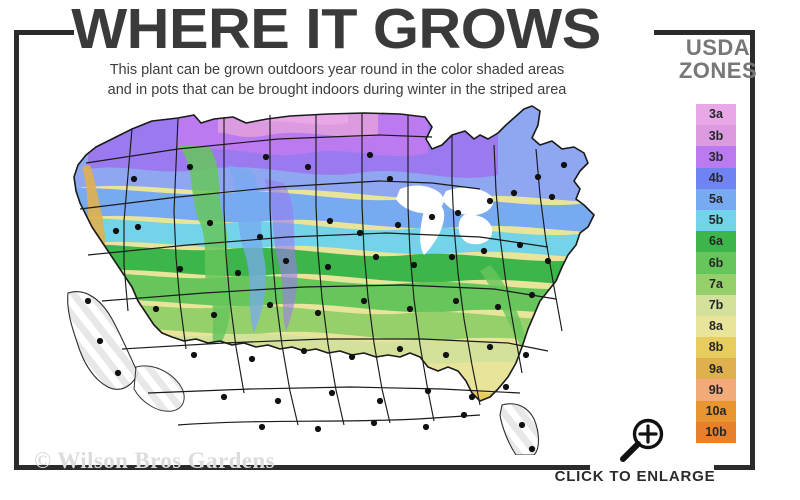 Image resolution: width=800 pixels, height=500 pixels. I want to click on legend-swatch-10a-14: 10a, so click(716, 411).